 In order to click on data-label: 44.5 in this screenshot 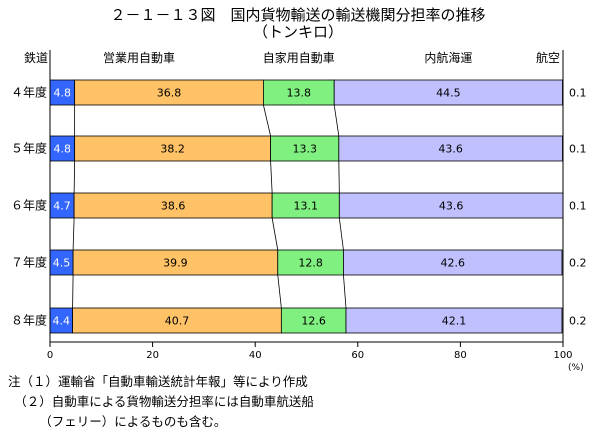, I will do `click(448, 93)`.